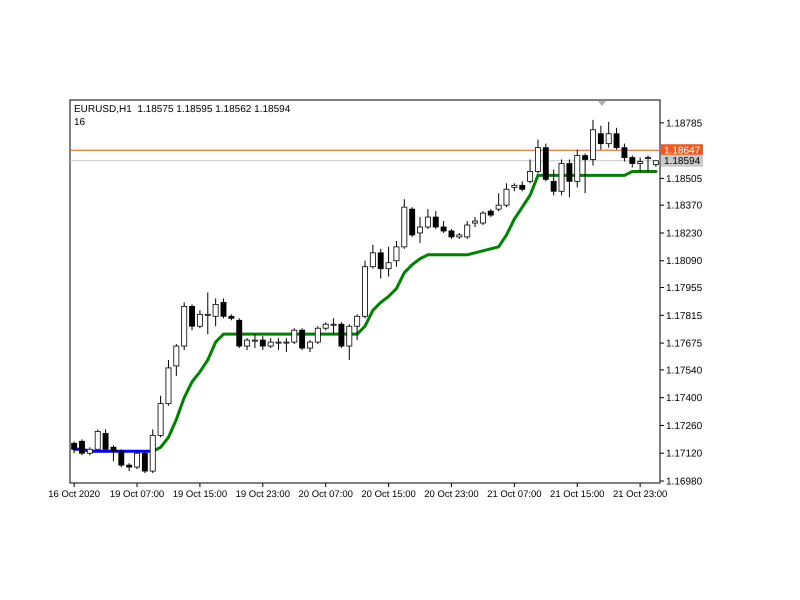 This screenshot has width=800, height=600. Describe the element at coordinates (684, 426) in the screenshot. I see `y-tick-label: 1.17260` at that location.